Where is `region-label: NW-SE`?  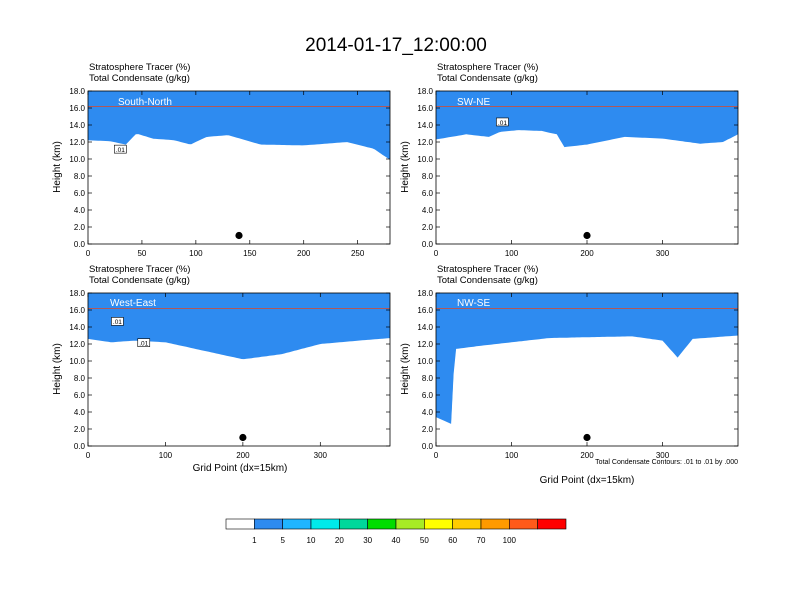
region-label: NW-SE is located at coordinates (473, 303).